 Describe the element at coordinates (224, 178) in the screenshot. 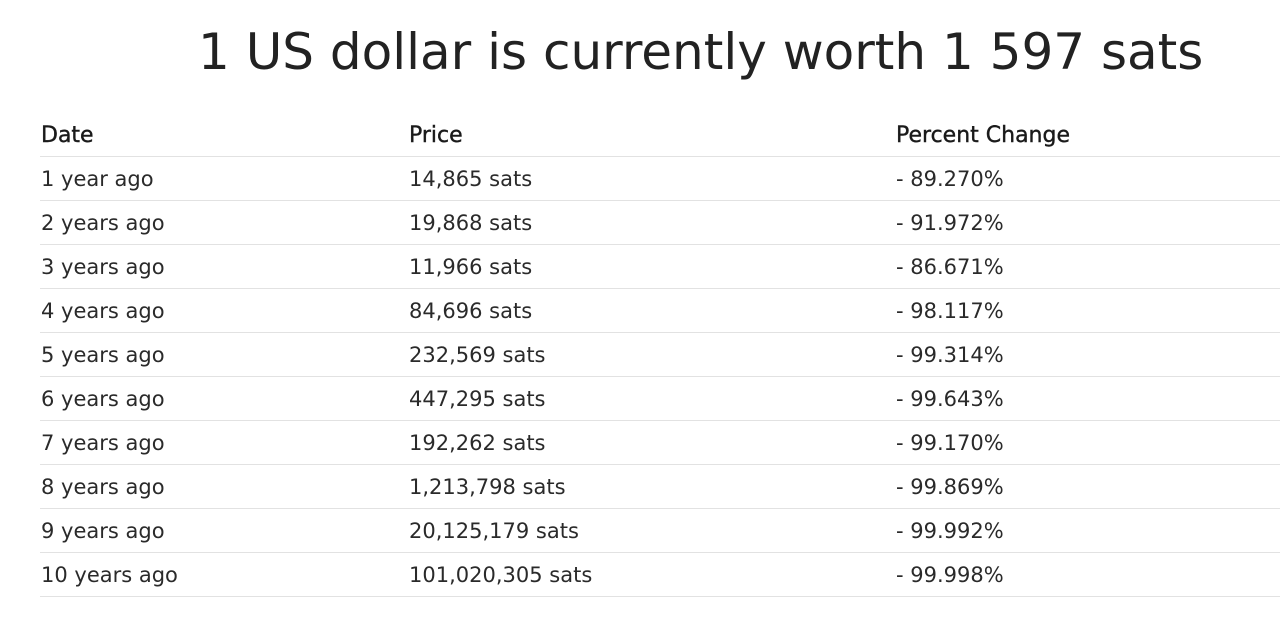

I see `row-date: 1 year ago` at that location.